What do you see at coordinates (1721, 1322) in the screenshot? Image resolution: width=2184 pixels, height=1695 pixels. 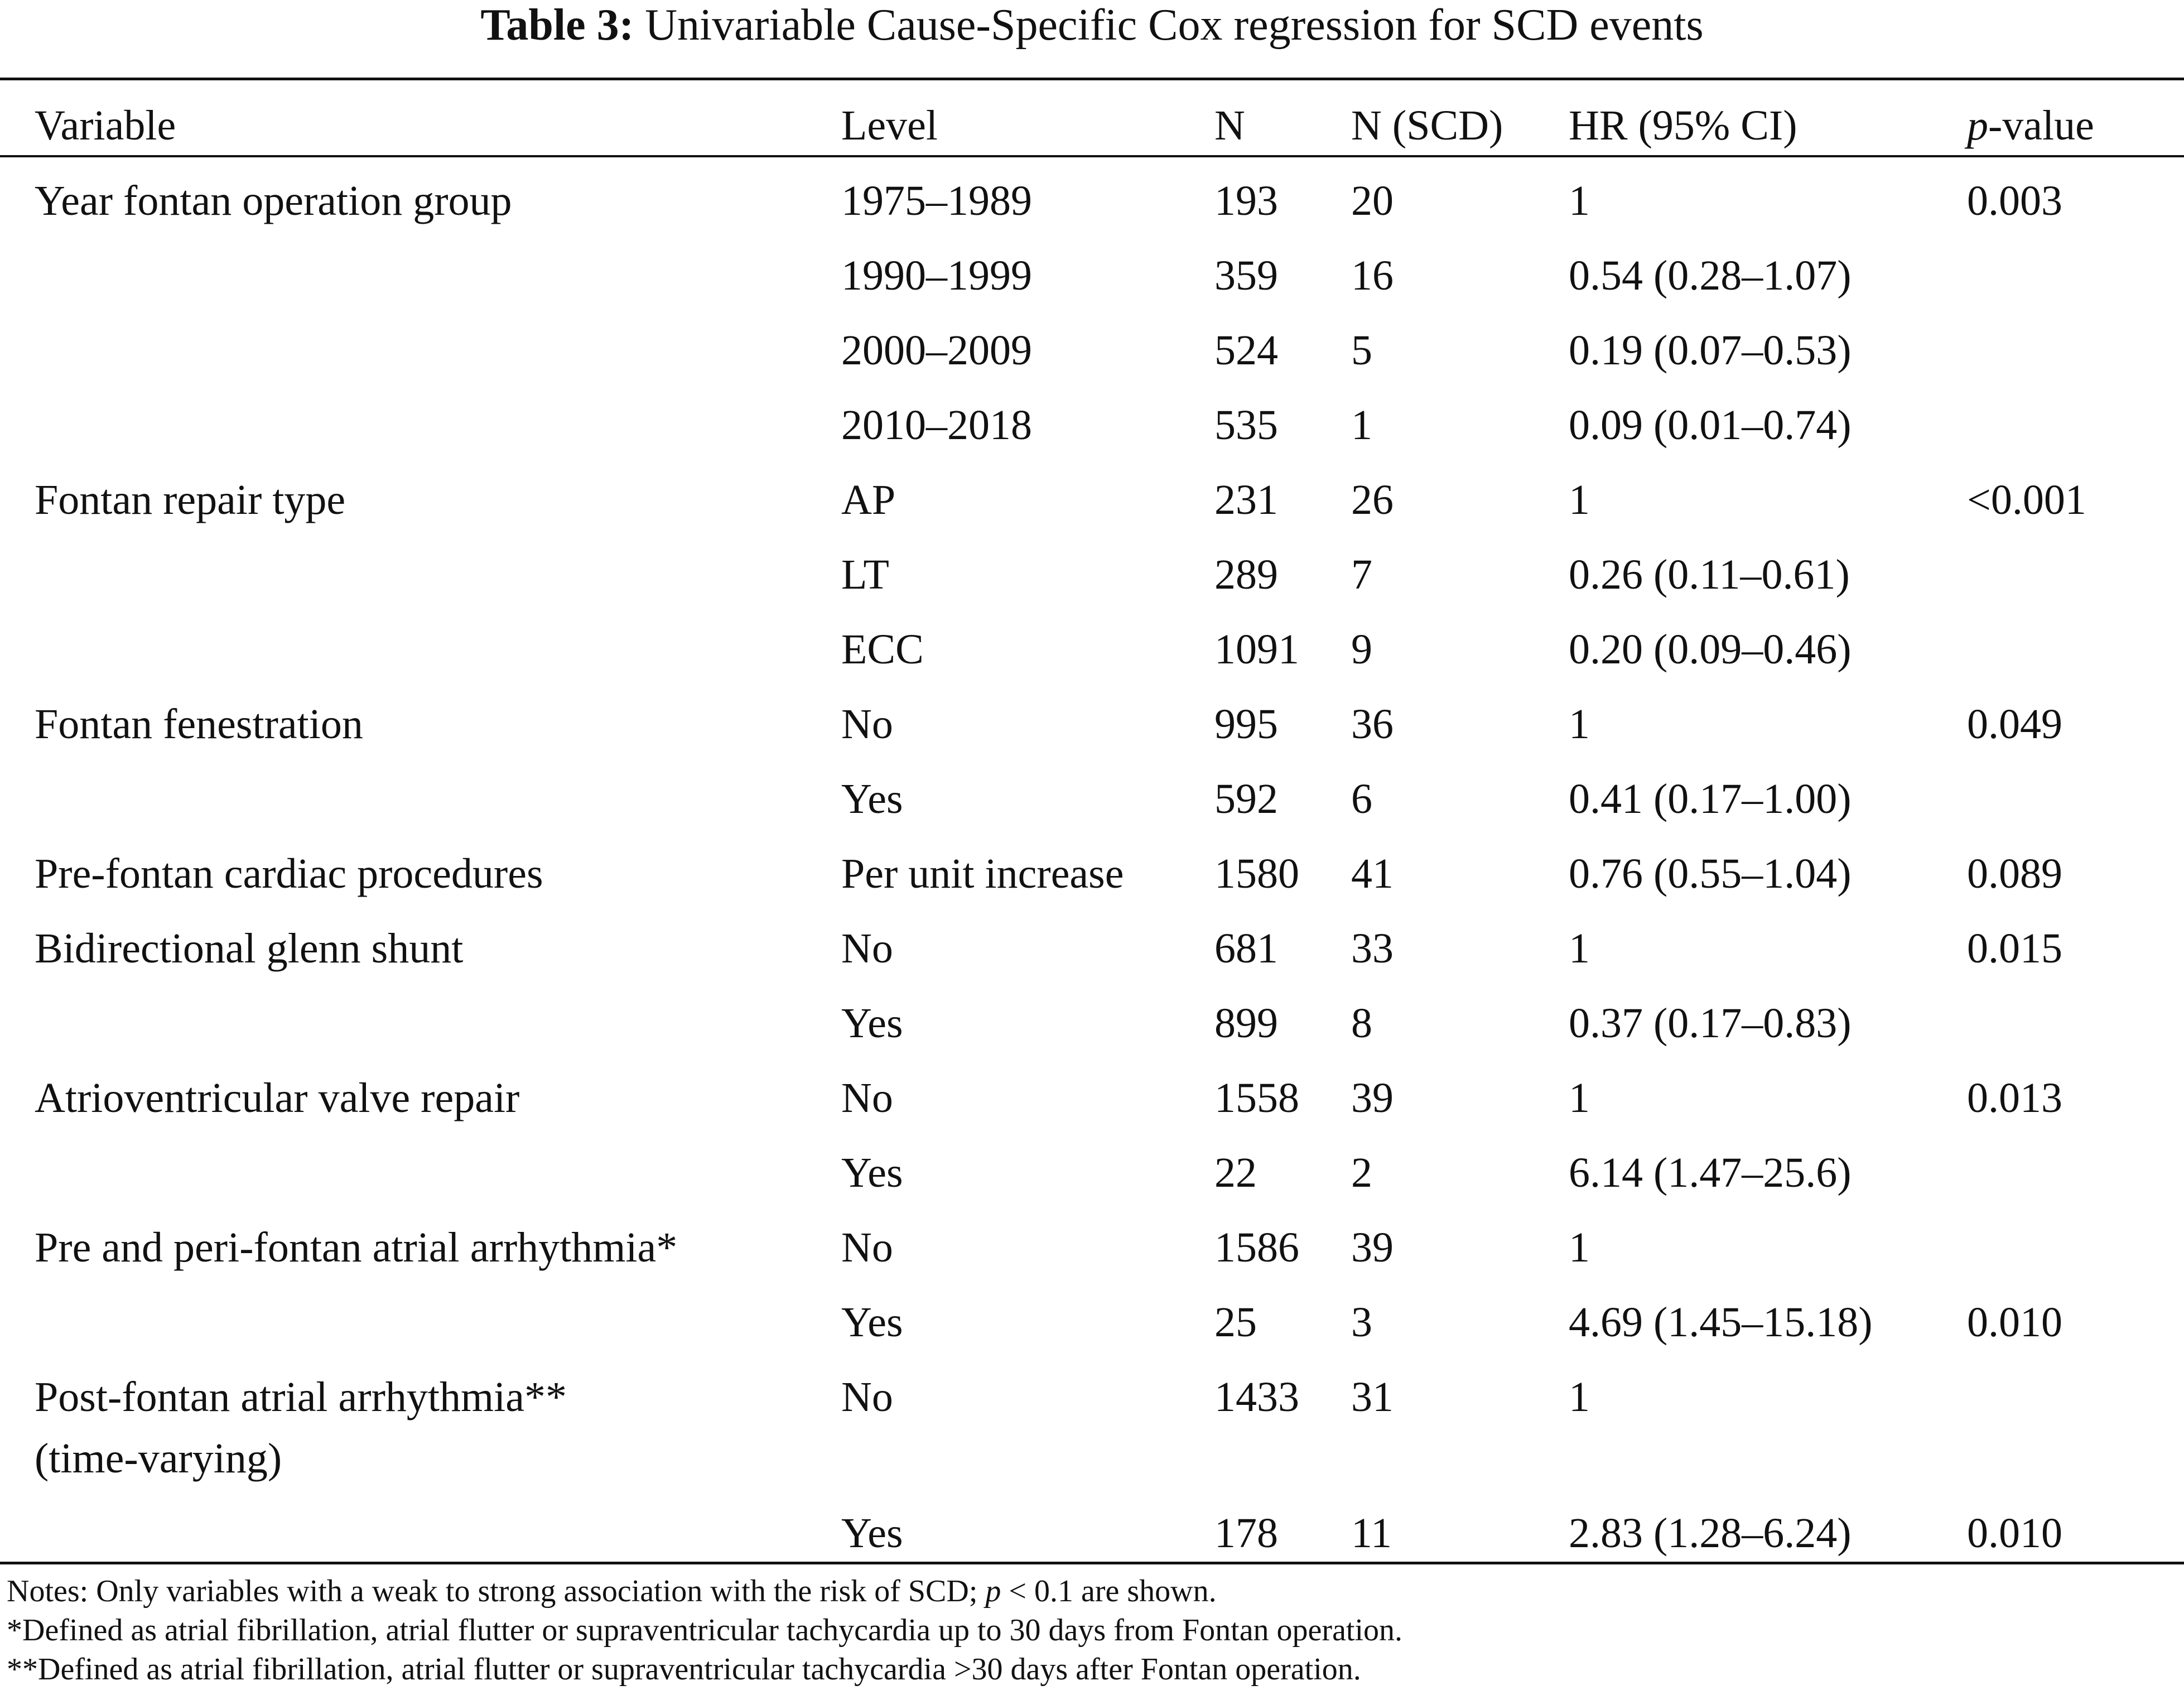 I see `cell-hr: 4.69 (1.45–15.18)` at bounding box center [1721, 1322].